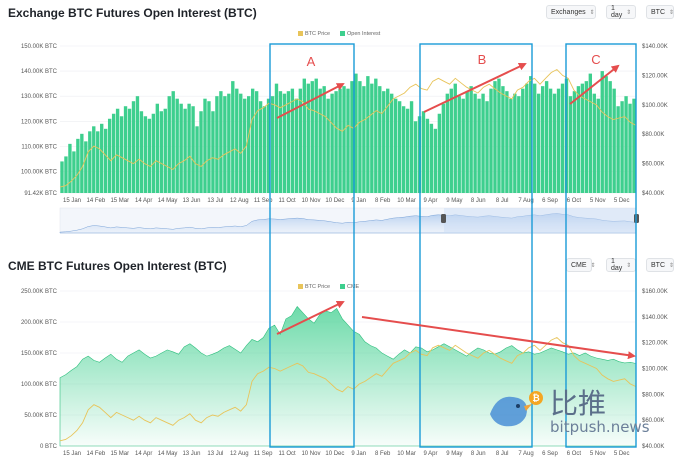 The height and width of the screenshot is (457, 680). I want to click on unit-select-top: BTC ⇕, so click(660, 12).